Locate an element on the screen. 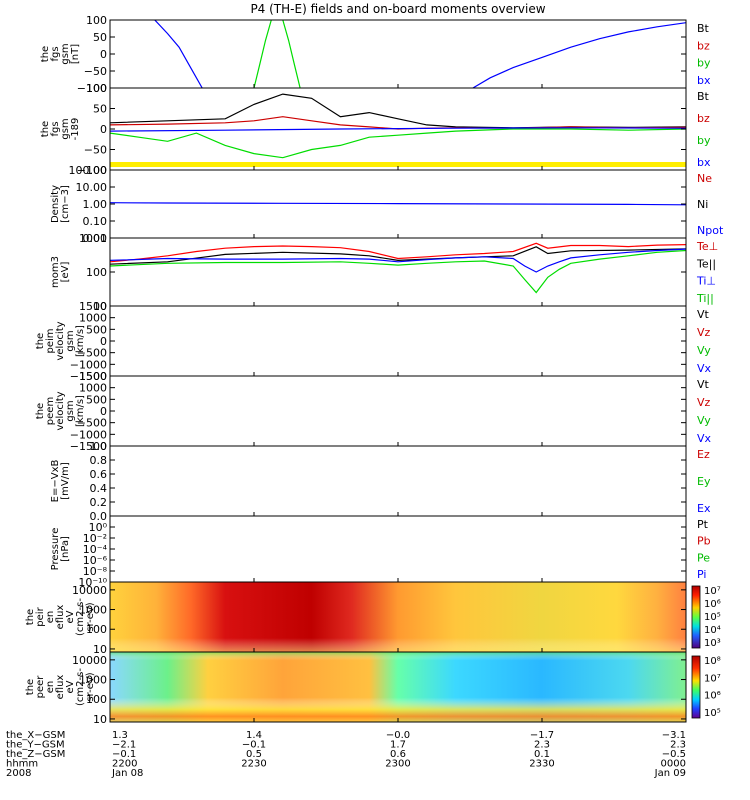 Image resolution: width=750 pixels, height=800 pixels. y-axis-label-line: sr-eV) is located at coordinates (90, 686).